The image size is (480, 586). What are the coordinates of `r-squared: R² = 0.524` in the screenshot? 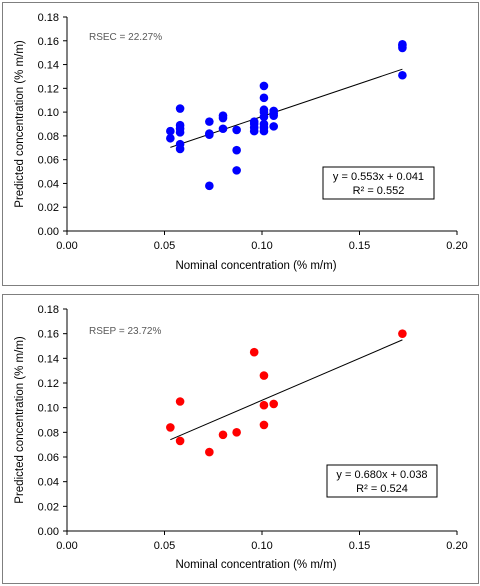 It's located at (382, 489).